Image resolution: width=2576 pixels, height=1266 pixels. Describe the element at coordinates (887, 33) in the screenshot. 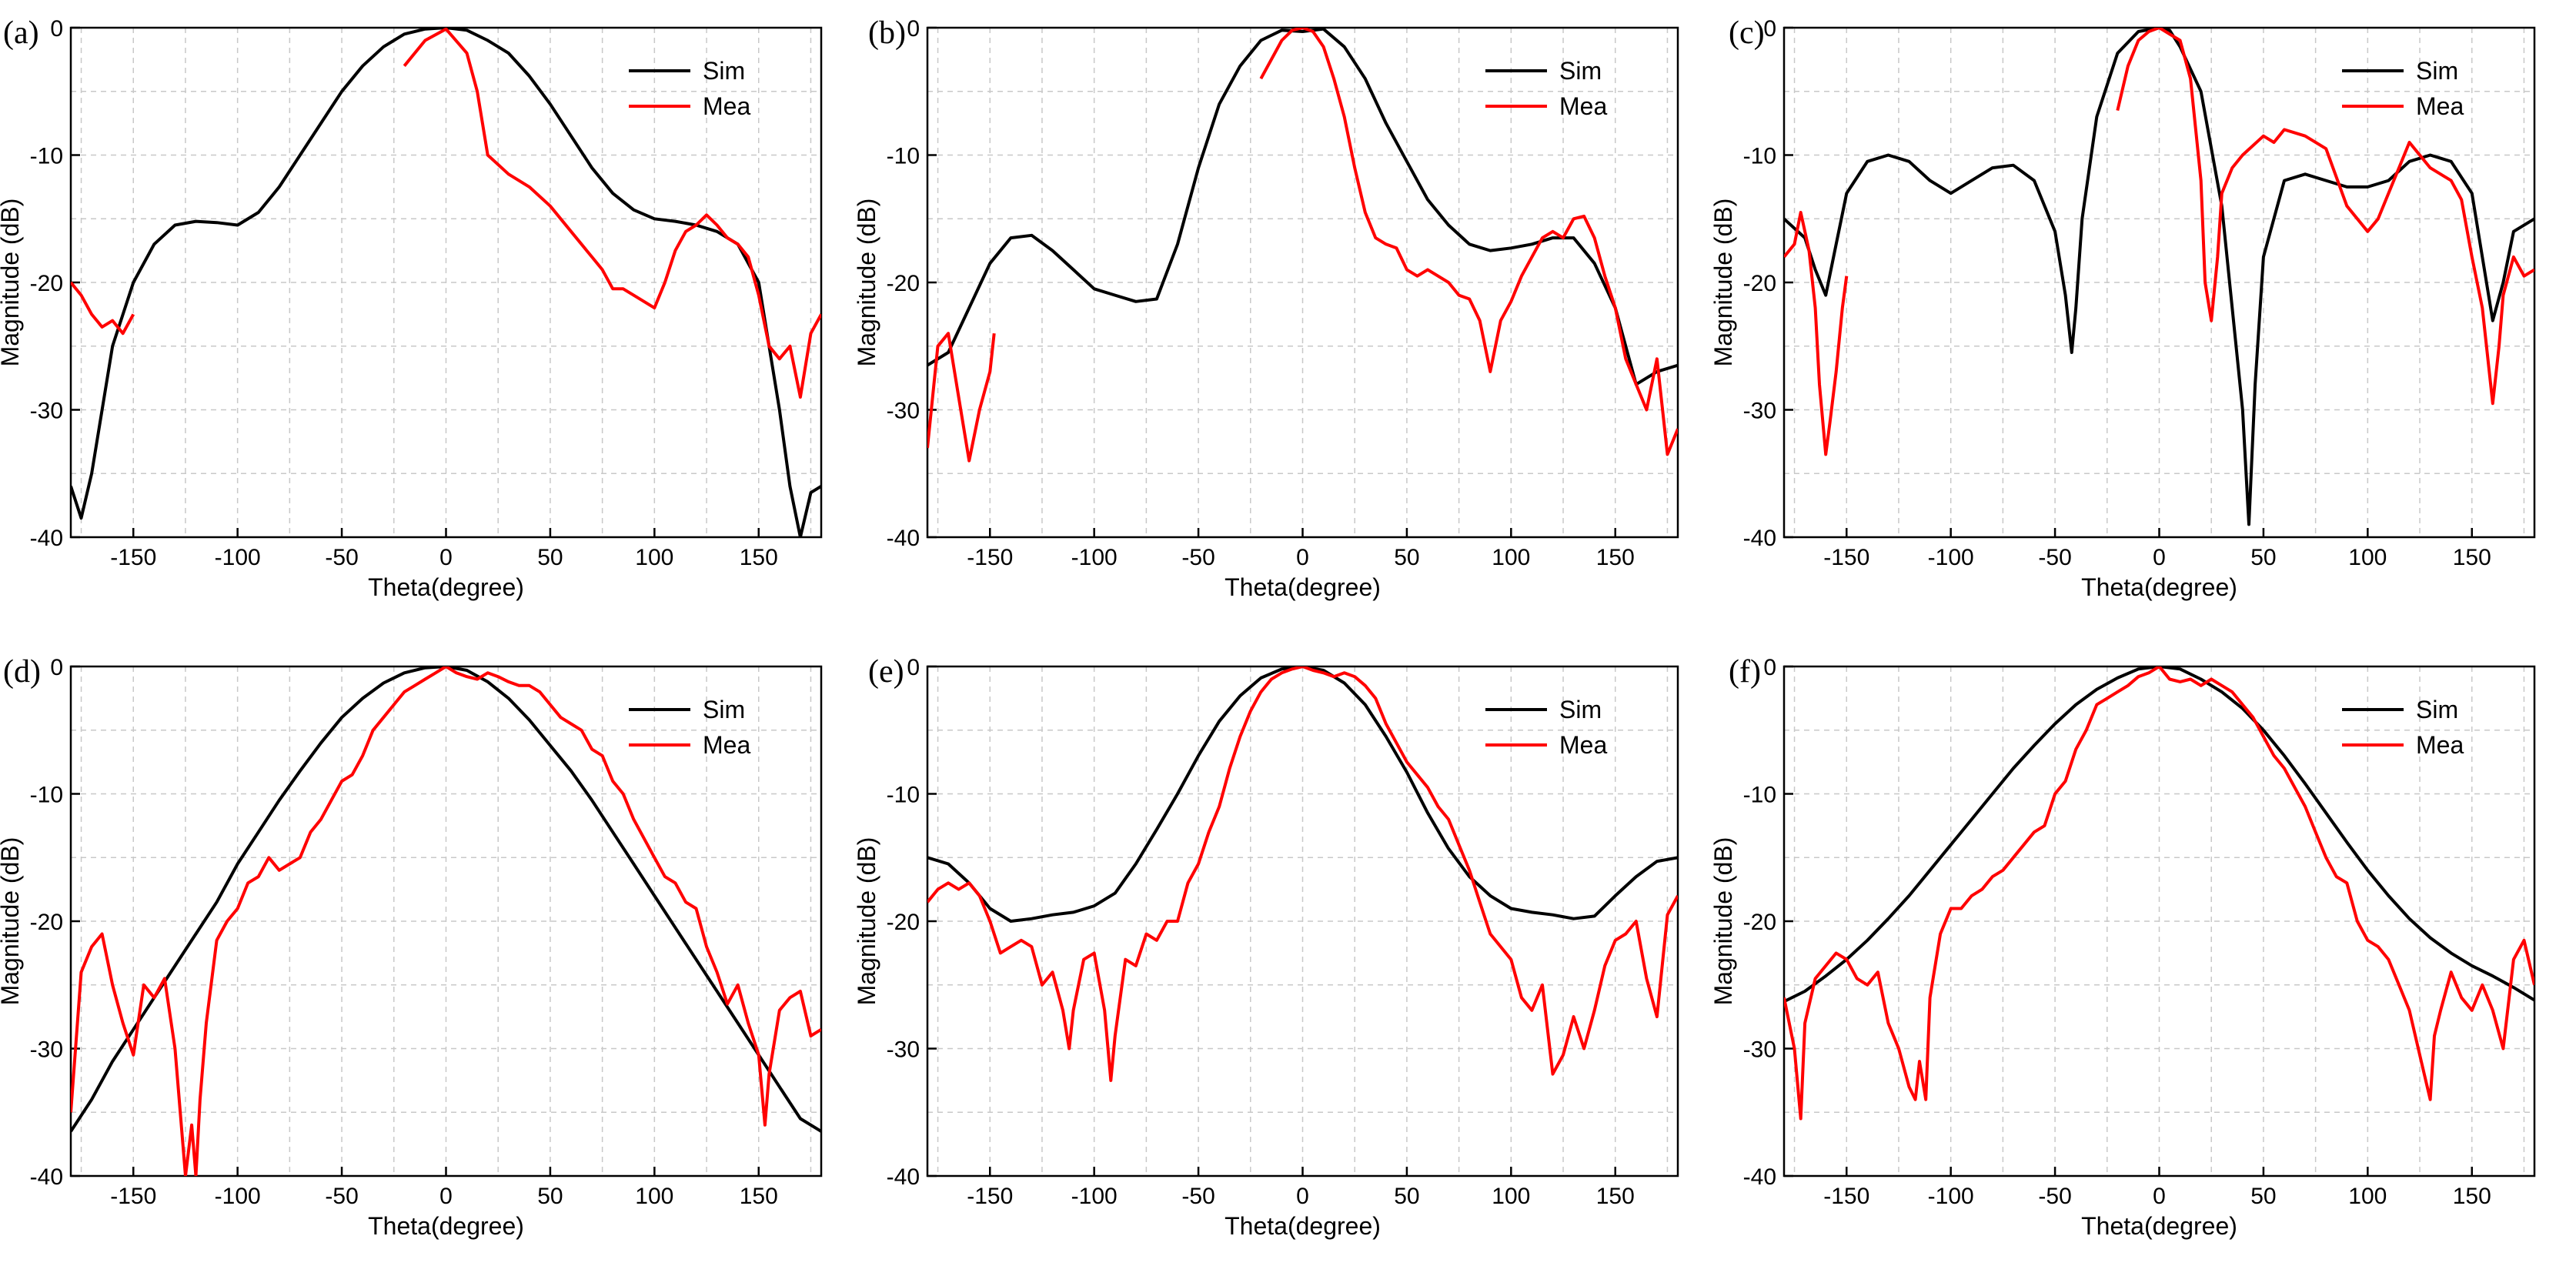

I see `panel-label: (b)` at that location.